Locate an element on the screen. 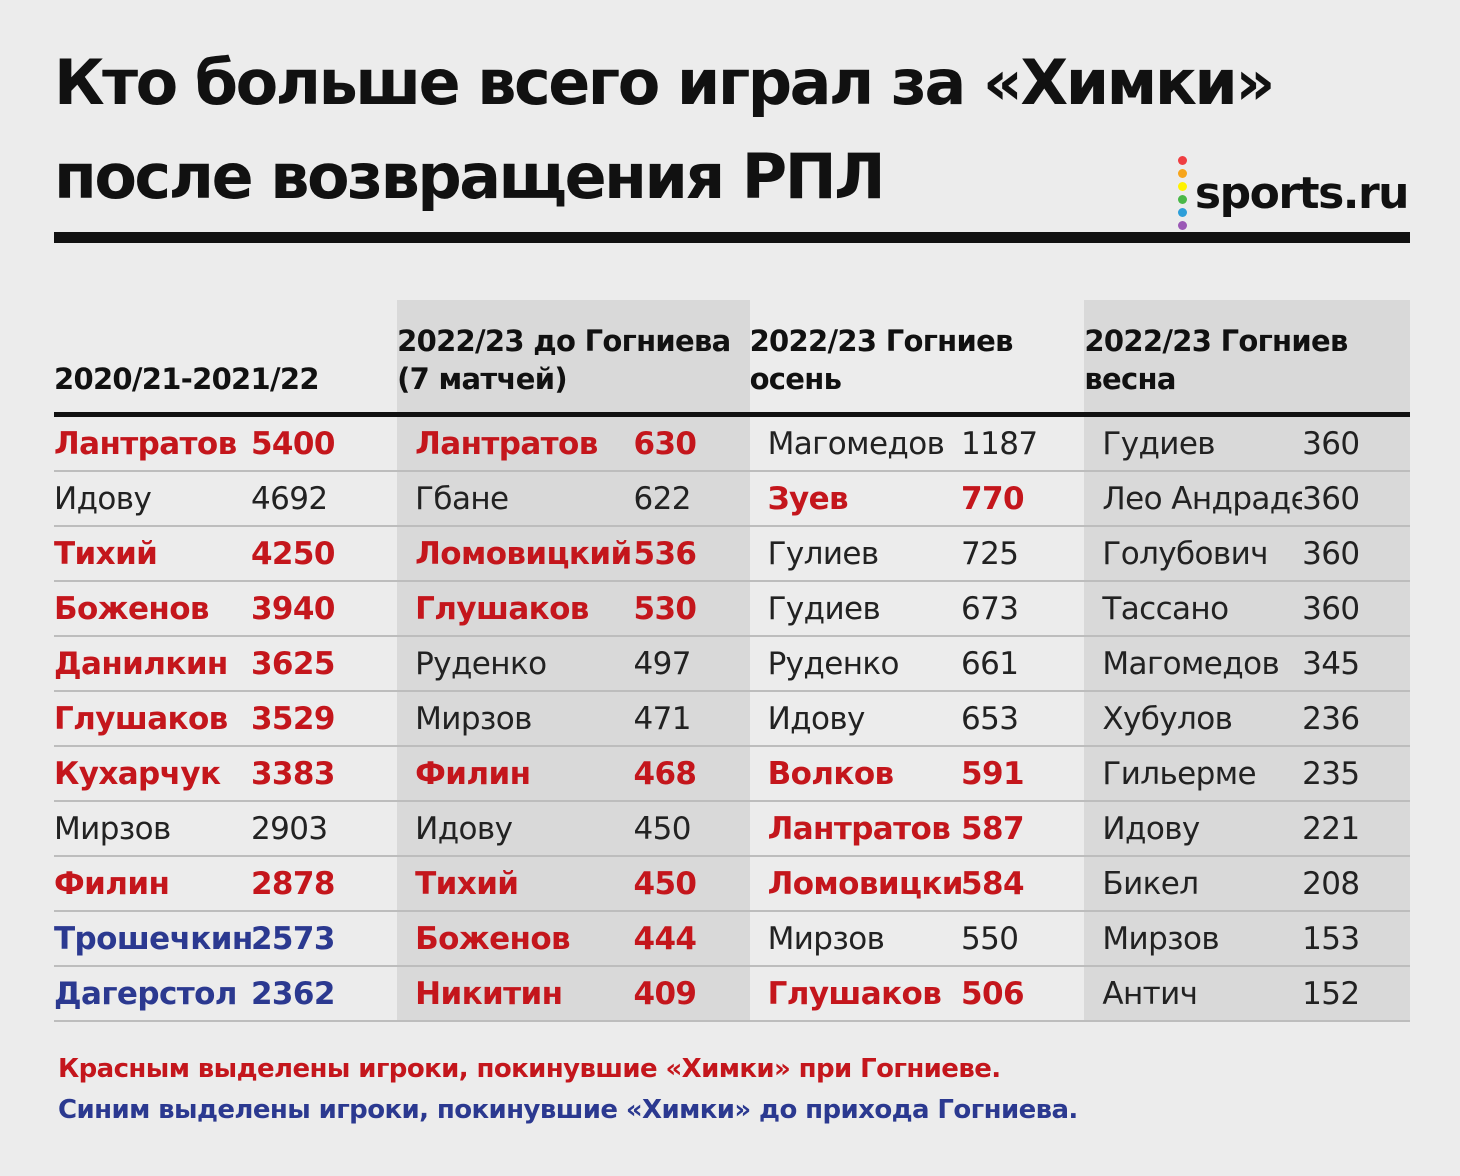 The image size is (1460, 1176). player-name: Гбане is located at coordinates (515, 499).